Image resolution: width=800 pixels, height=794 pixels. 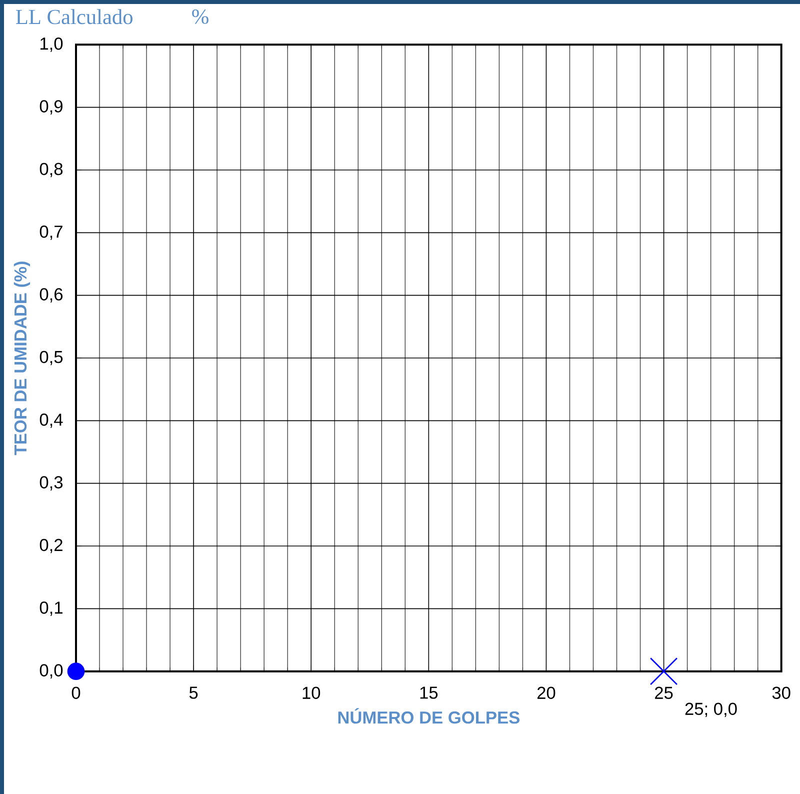 What do you see at coordinates (51, 358) in the screenshot?
I see `y-tick-label: 0,5` at bounding box center [51, 358].